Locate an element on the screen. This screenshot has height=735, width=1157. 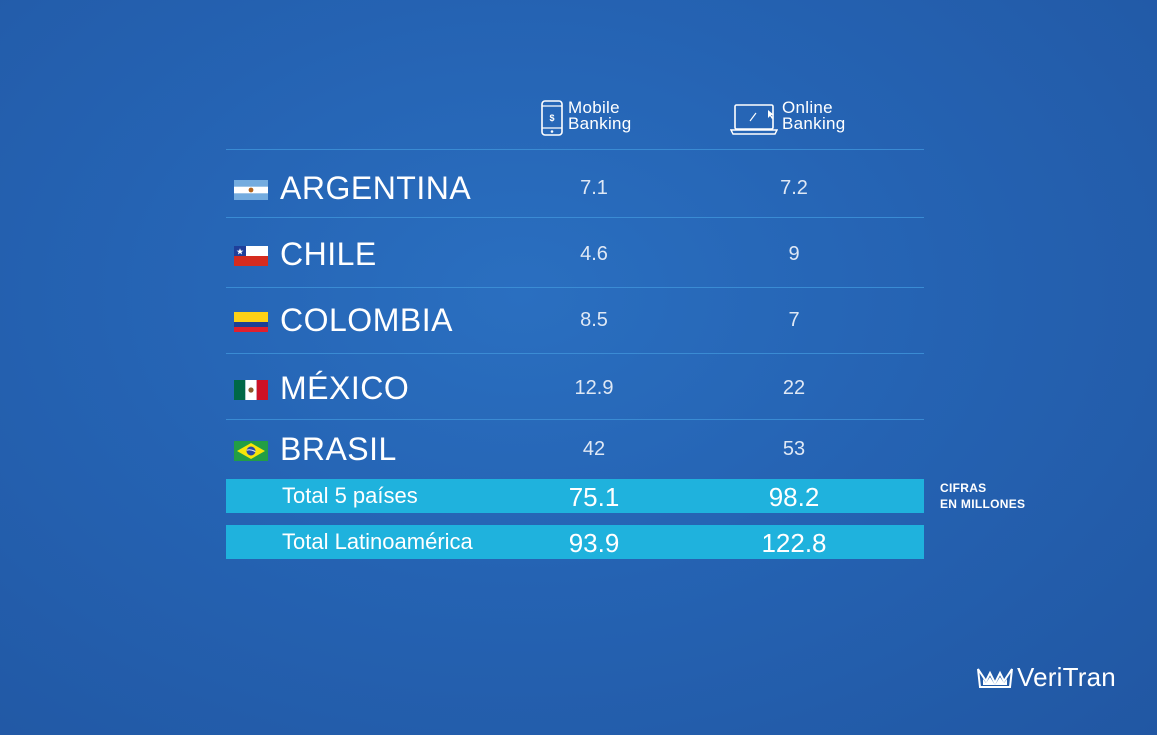
total-label: Total Latinoamérica is located at coordinates (377, 541).